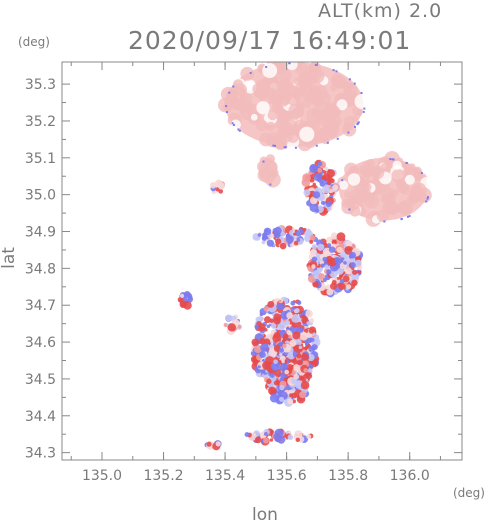  What do you see at coordinates (40, 269) in the screenshot?
I see `y-tick-label: 34.8` at bounding box center [40, 269].